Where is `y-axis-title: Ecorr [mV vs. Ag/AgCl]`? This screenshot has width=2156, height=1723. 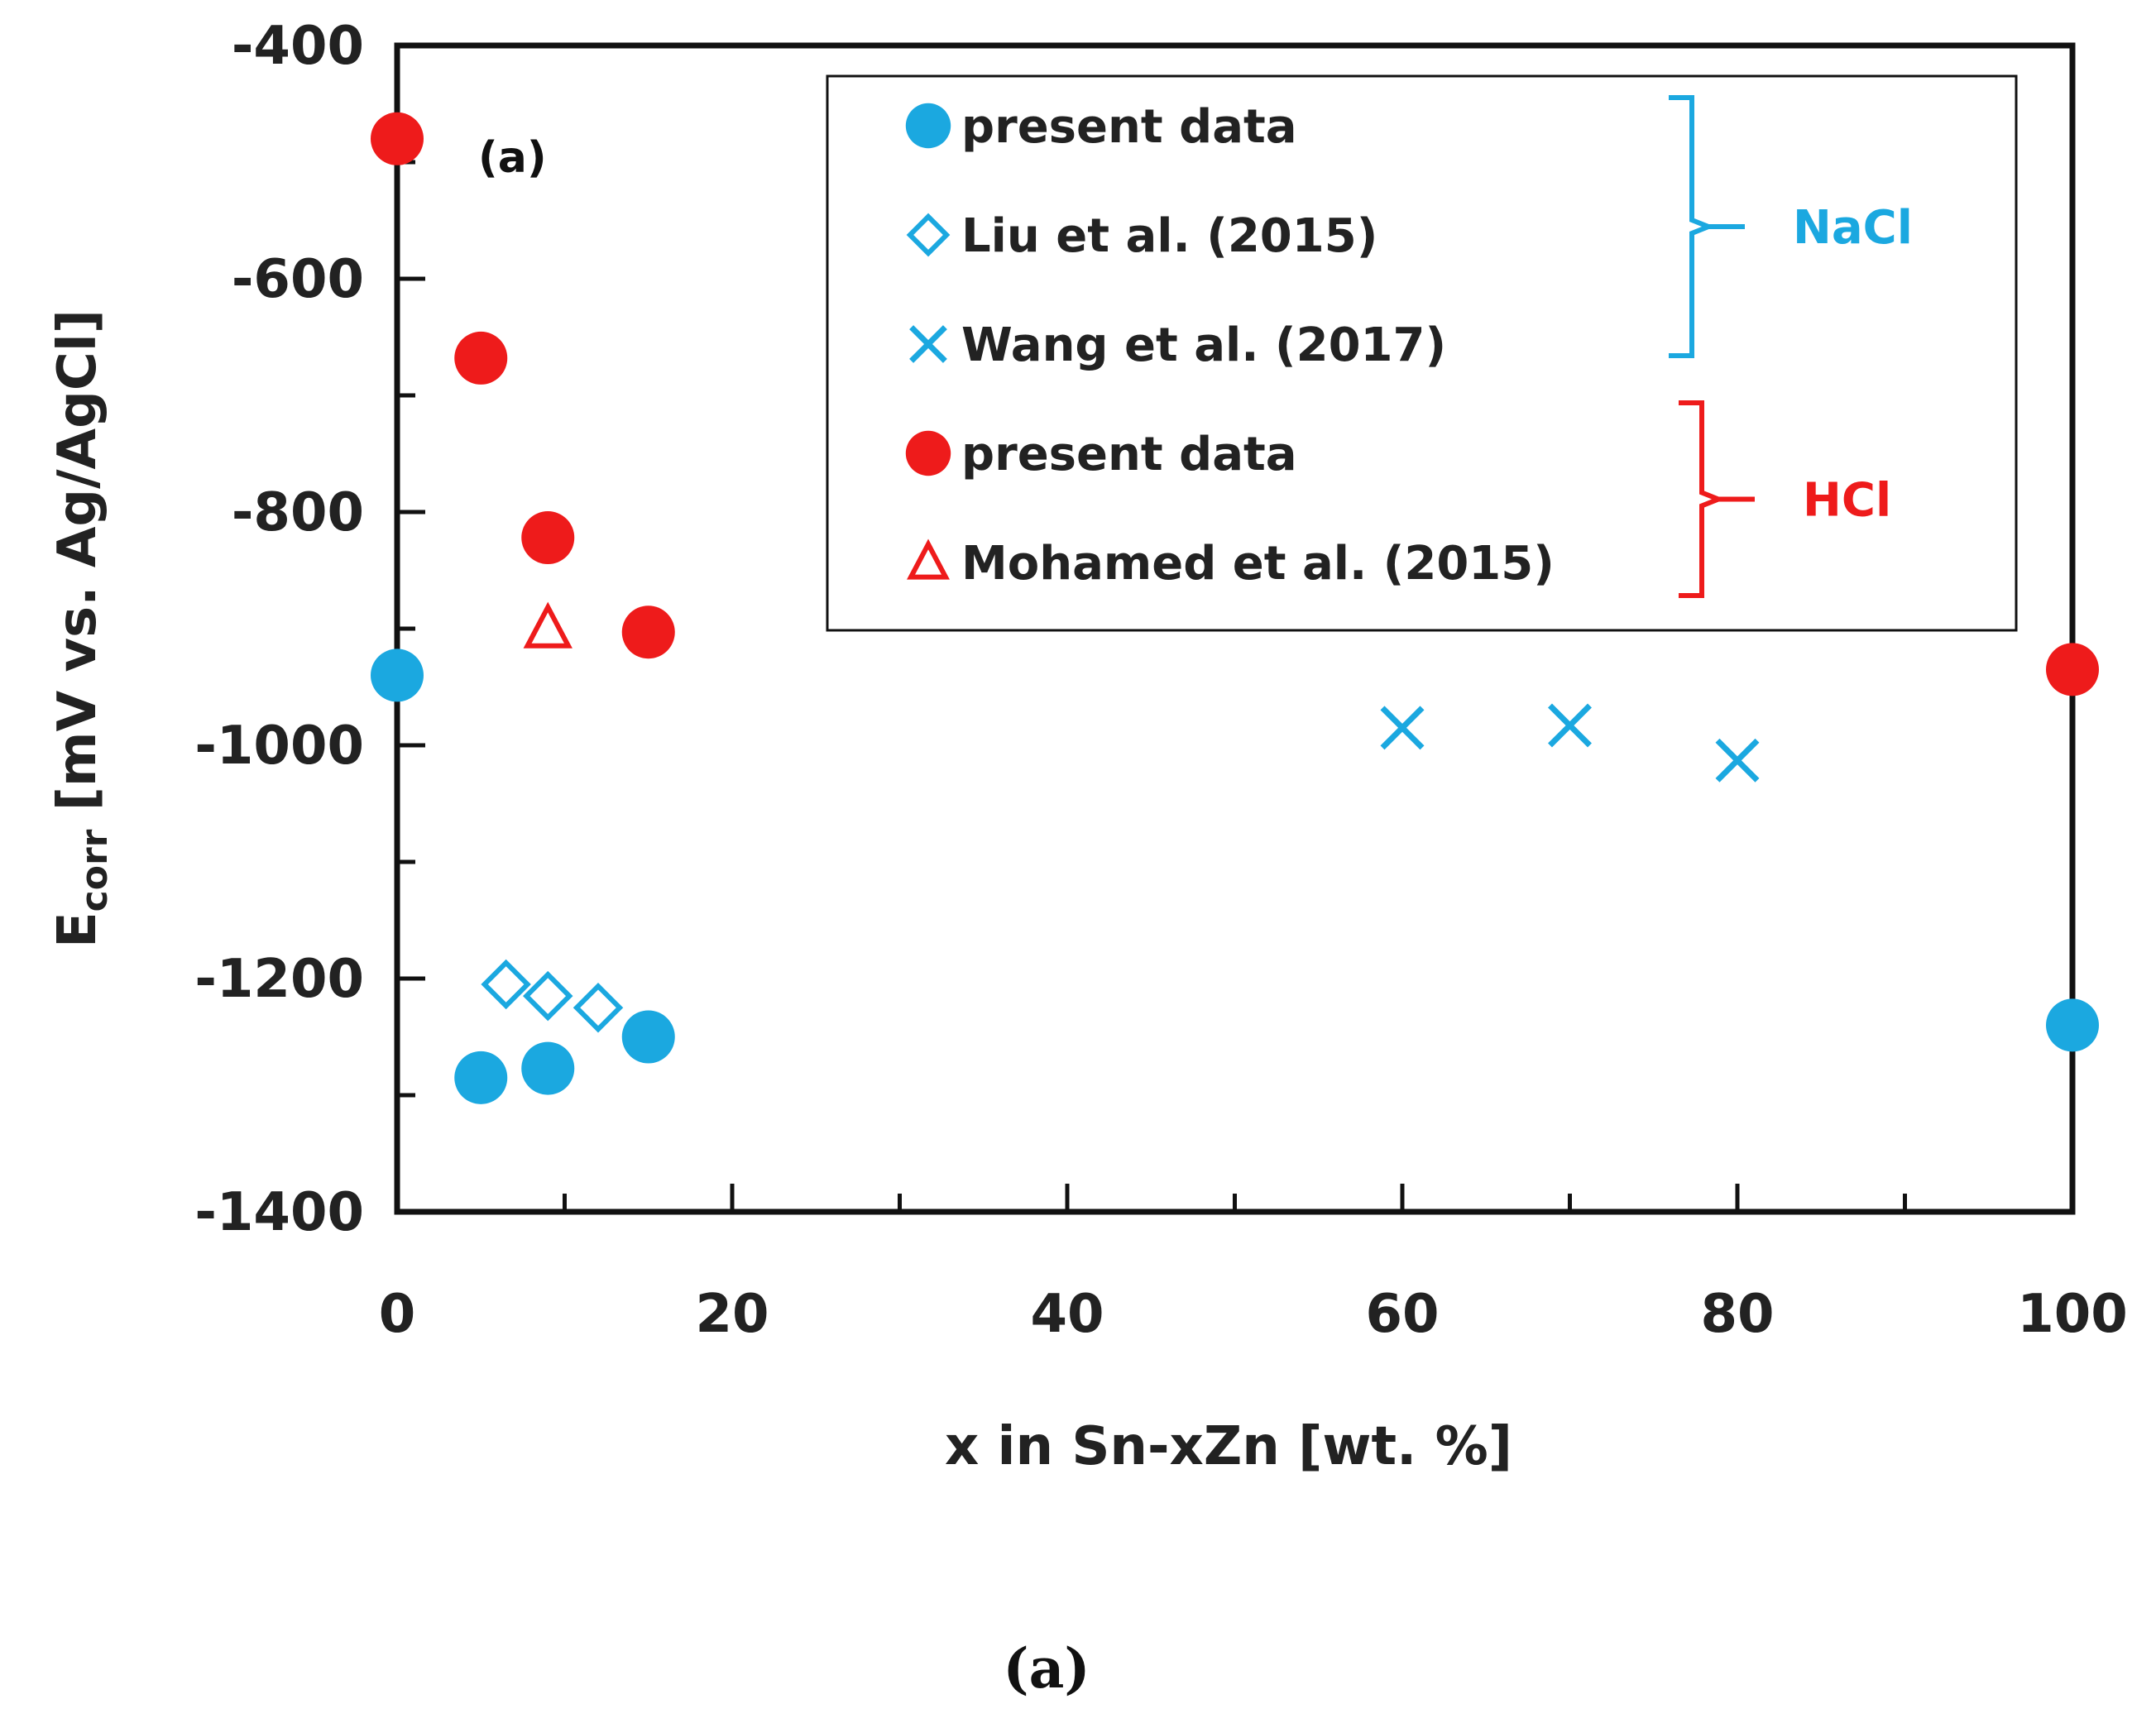
y-axis-title: Ecorr [mV vs. Ag/AgCl] is located at coordinates (81, 628).